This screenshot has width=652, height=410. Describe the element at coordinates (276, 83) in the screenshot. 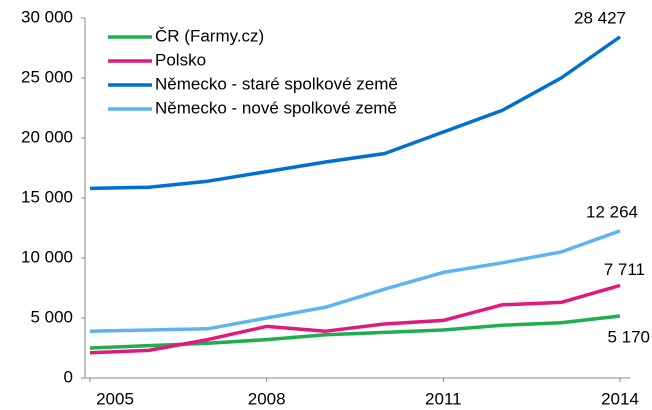

I see `legend-label: Německo - staré spolkové země` at that location.